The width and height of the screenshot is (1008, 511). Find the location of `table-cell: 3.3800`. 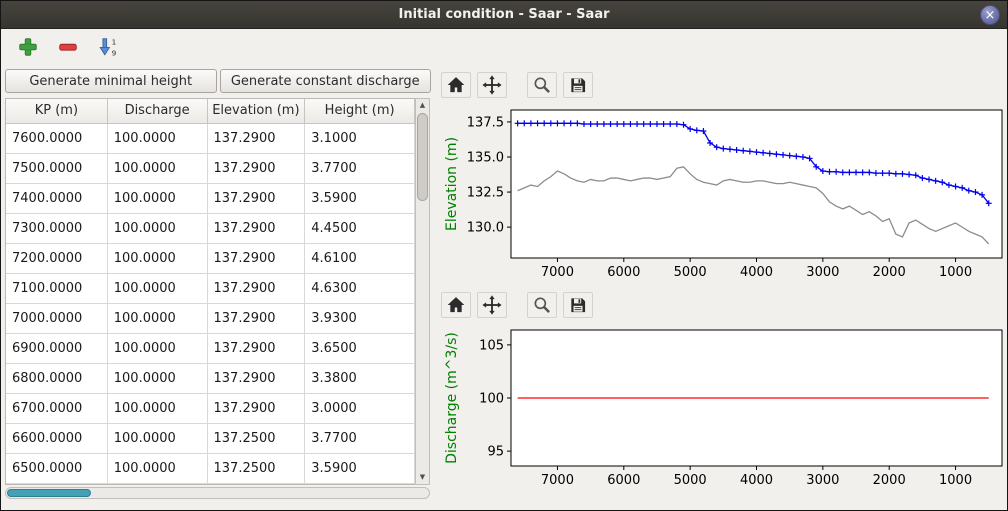

table-cell: 3.3800 is located at coordinates (360, 379).